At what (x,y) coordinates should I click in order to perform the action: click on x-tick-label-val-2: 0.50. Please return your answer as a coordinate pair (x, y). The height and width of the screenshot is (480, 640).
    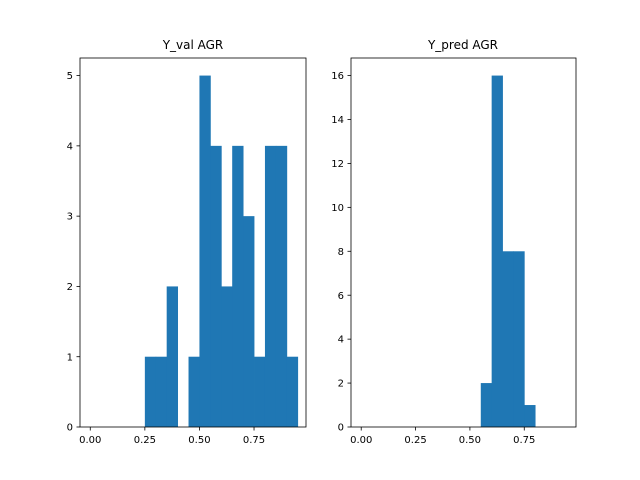
    Looking at the image, I should click on (199, 440).